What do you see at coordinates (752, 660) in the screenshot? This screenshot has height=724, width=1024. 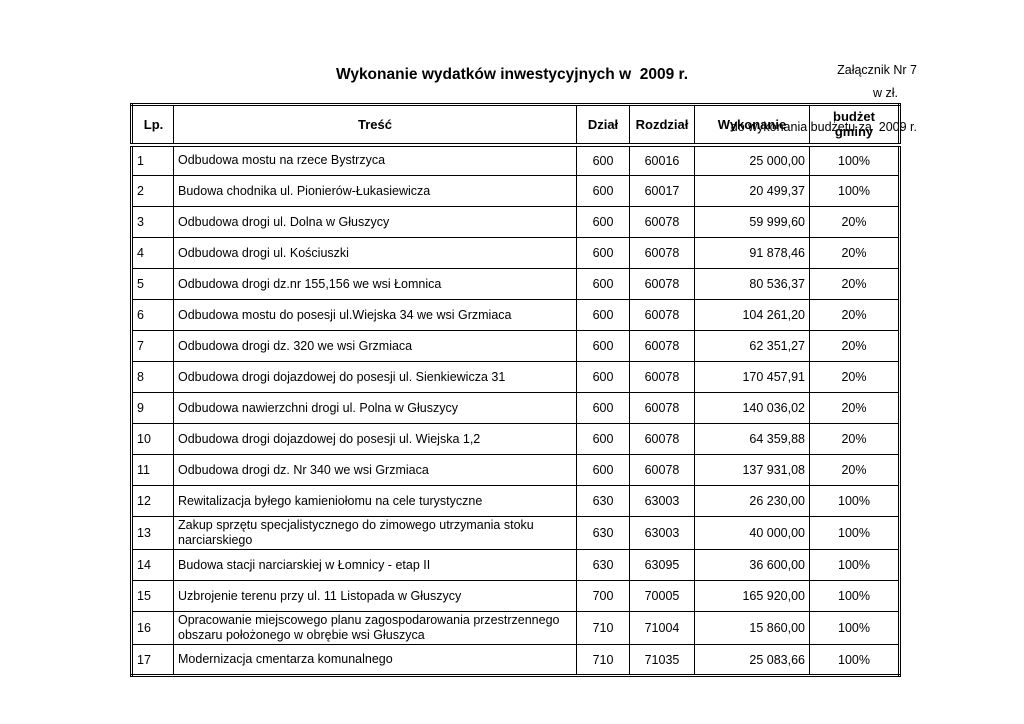 I see `cell-wykonanie: 25 083,66` at bounding box center [752, 660].